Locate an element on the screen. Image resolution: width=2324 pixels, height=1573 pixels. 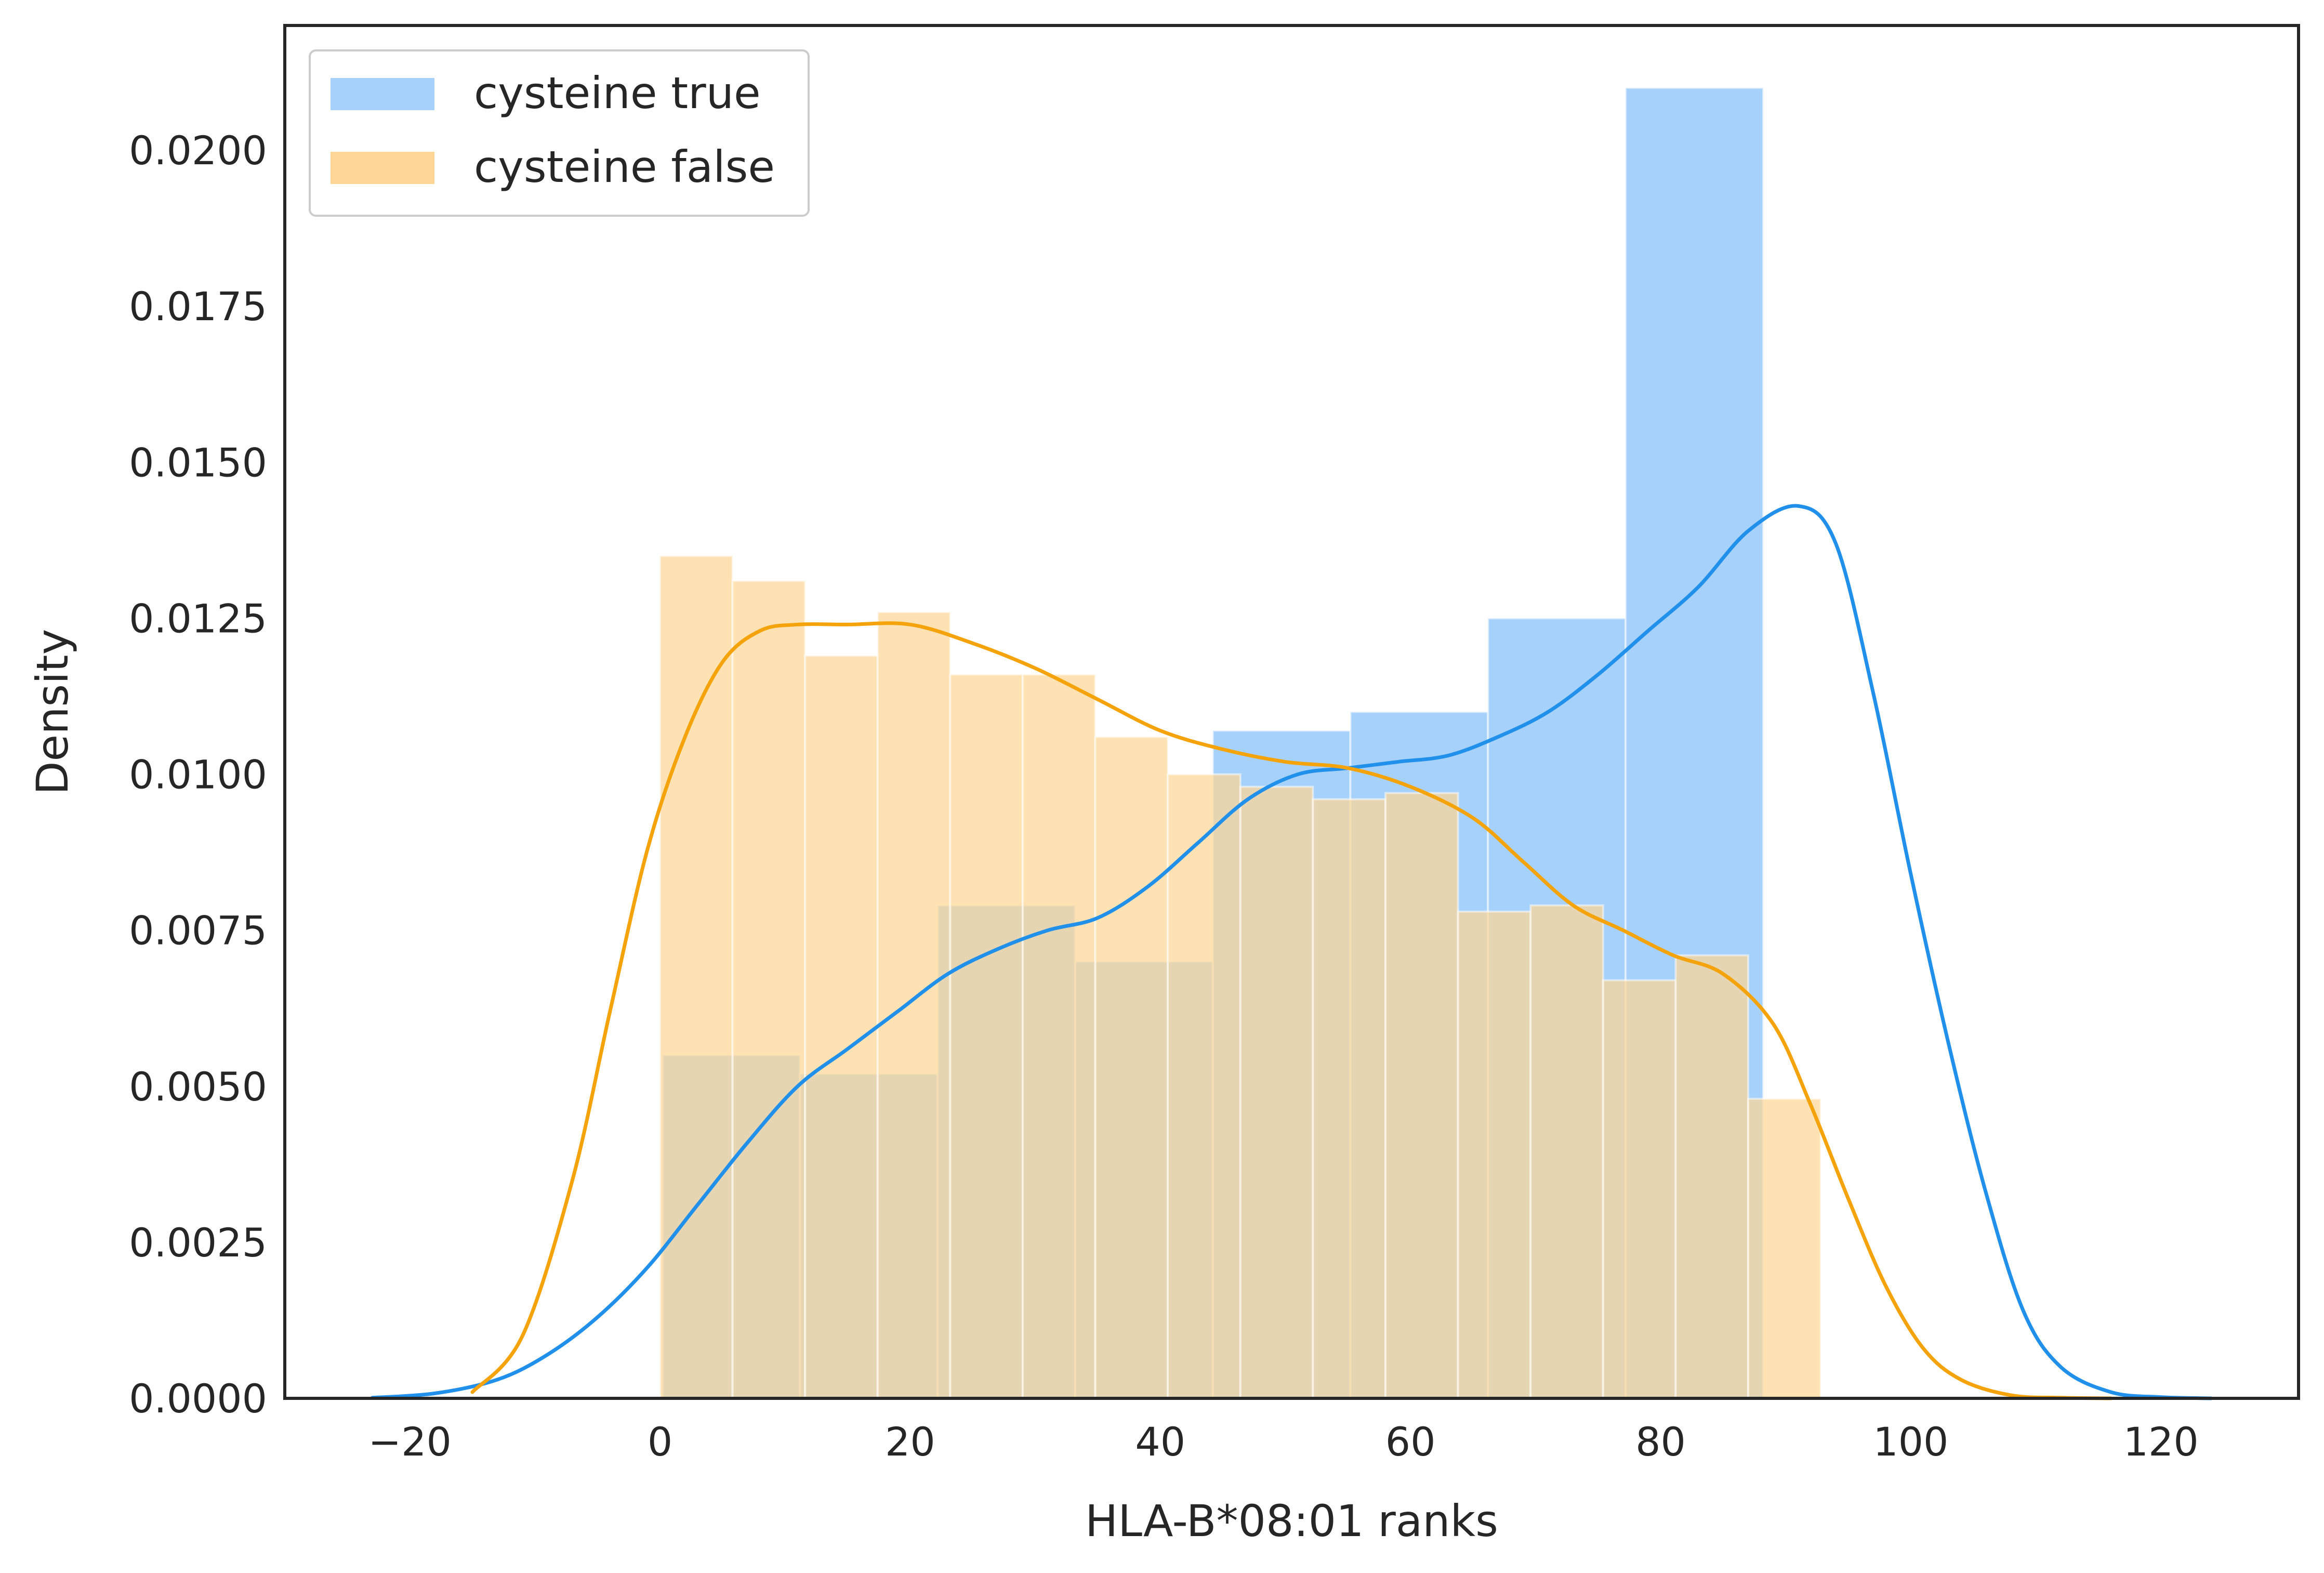
y-axis-label: Density is located at coordinates (52, 712).